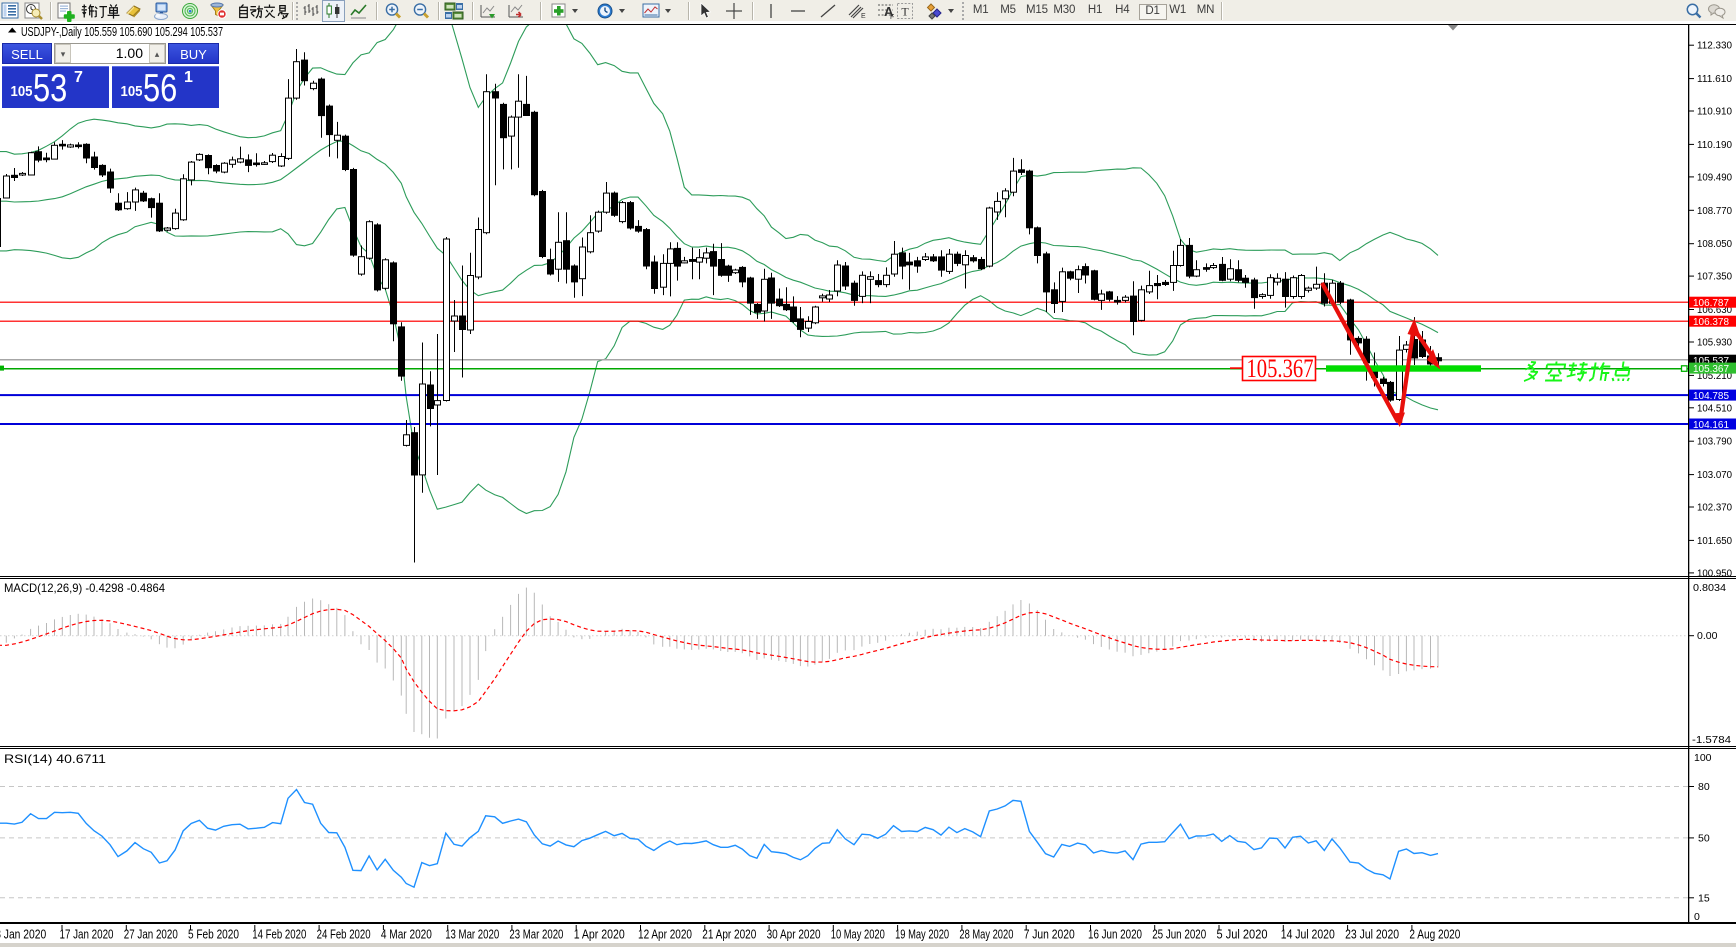 The width and height of the screenshot is (1736, 947). I want to click on svg-text: 107.350, so click(1714, 277).